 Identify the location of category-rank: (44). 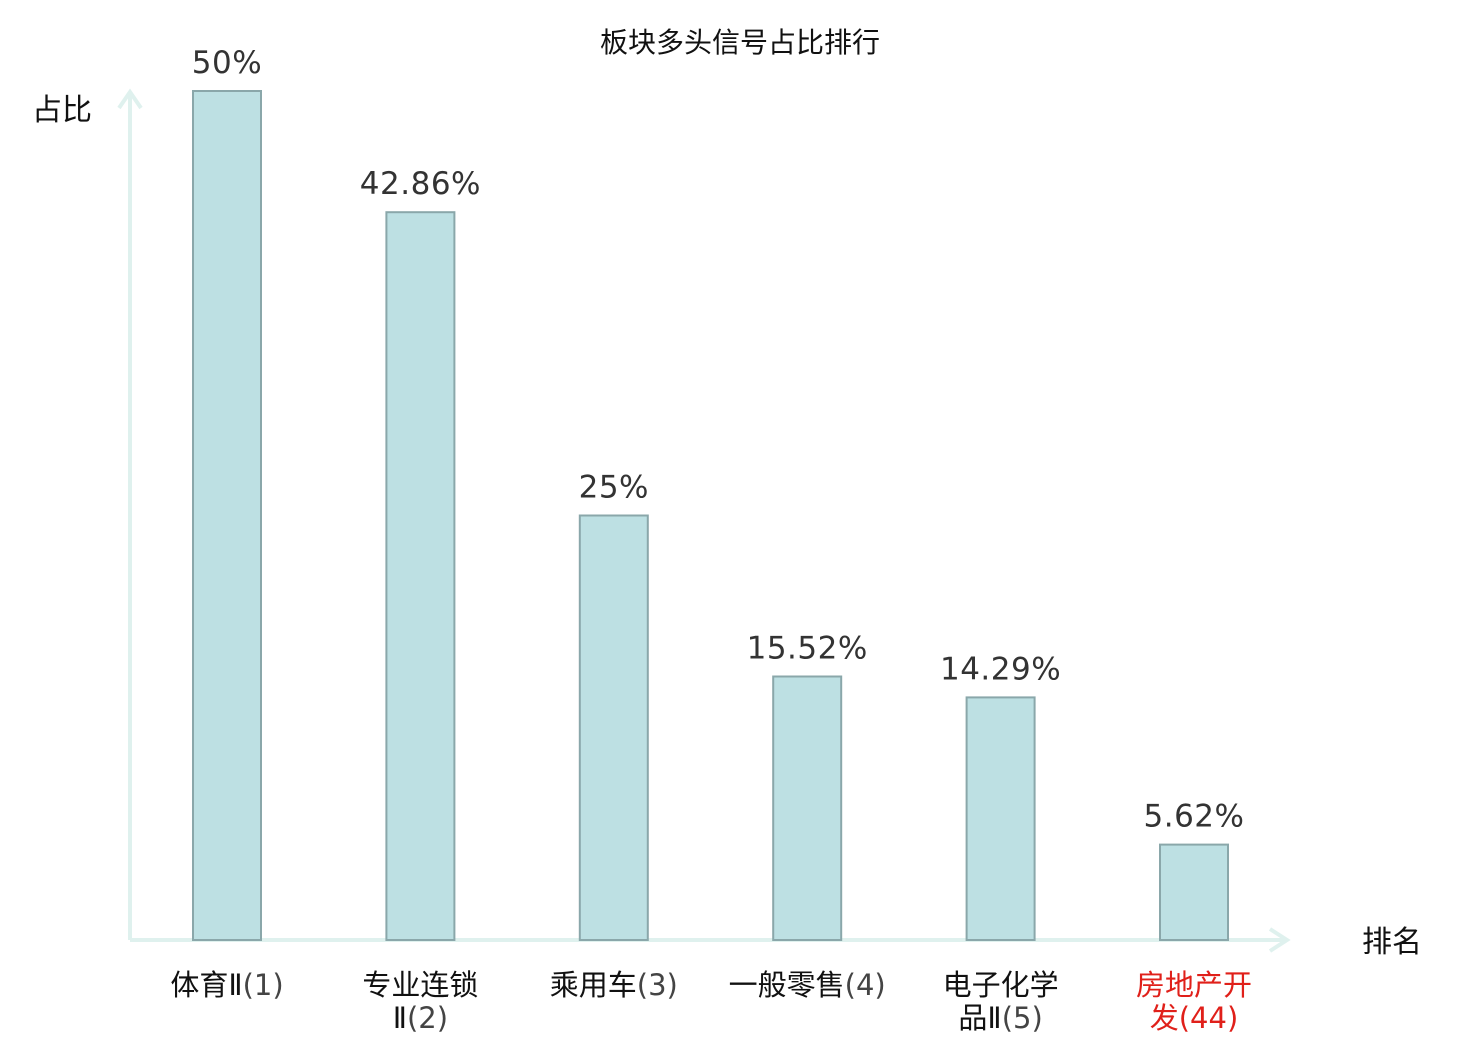
(1209, 1018).